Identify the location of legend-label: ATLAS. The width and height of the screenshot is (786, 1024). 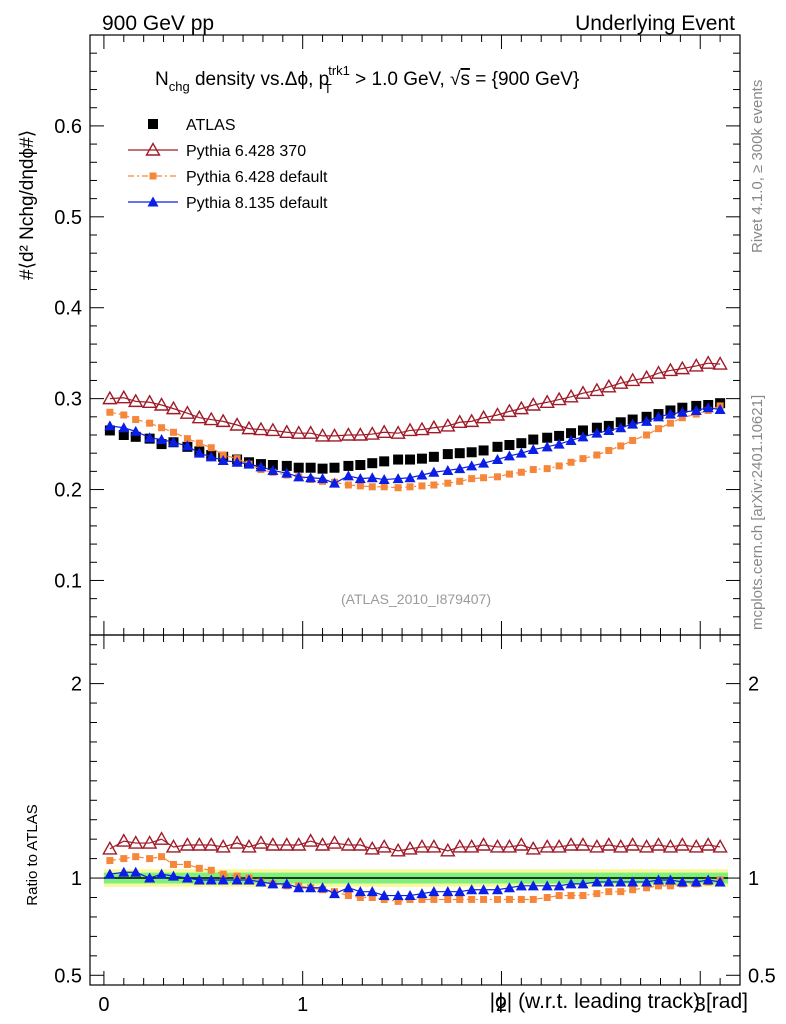
(211, 125).